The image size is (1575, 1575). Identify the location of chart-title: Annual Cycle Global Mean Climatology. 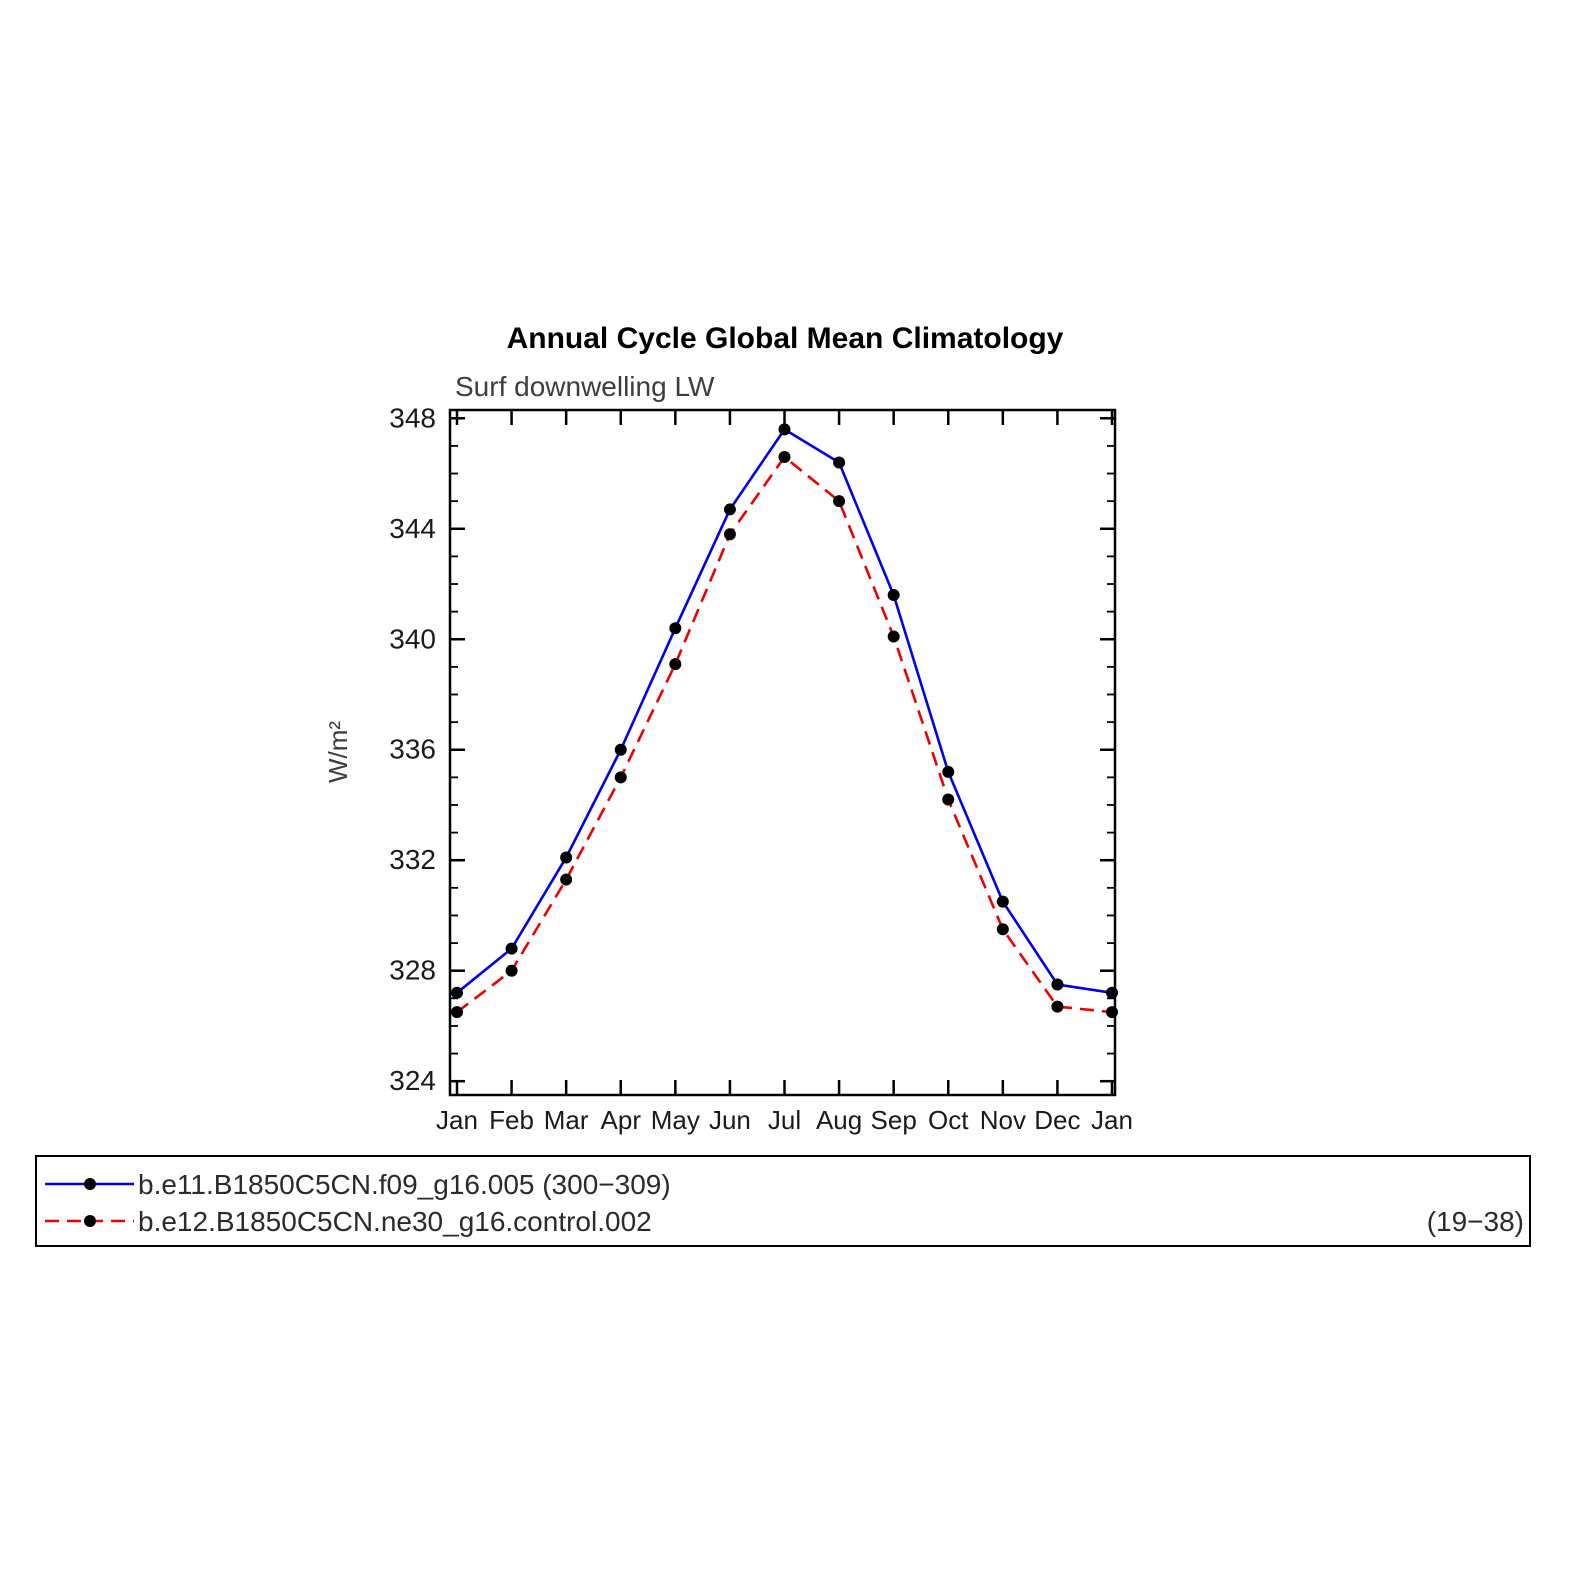
(785, 338).